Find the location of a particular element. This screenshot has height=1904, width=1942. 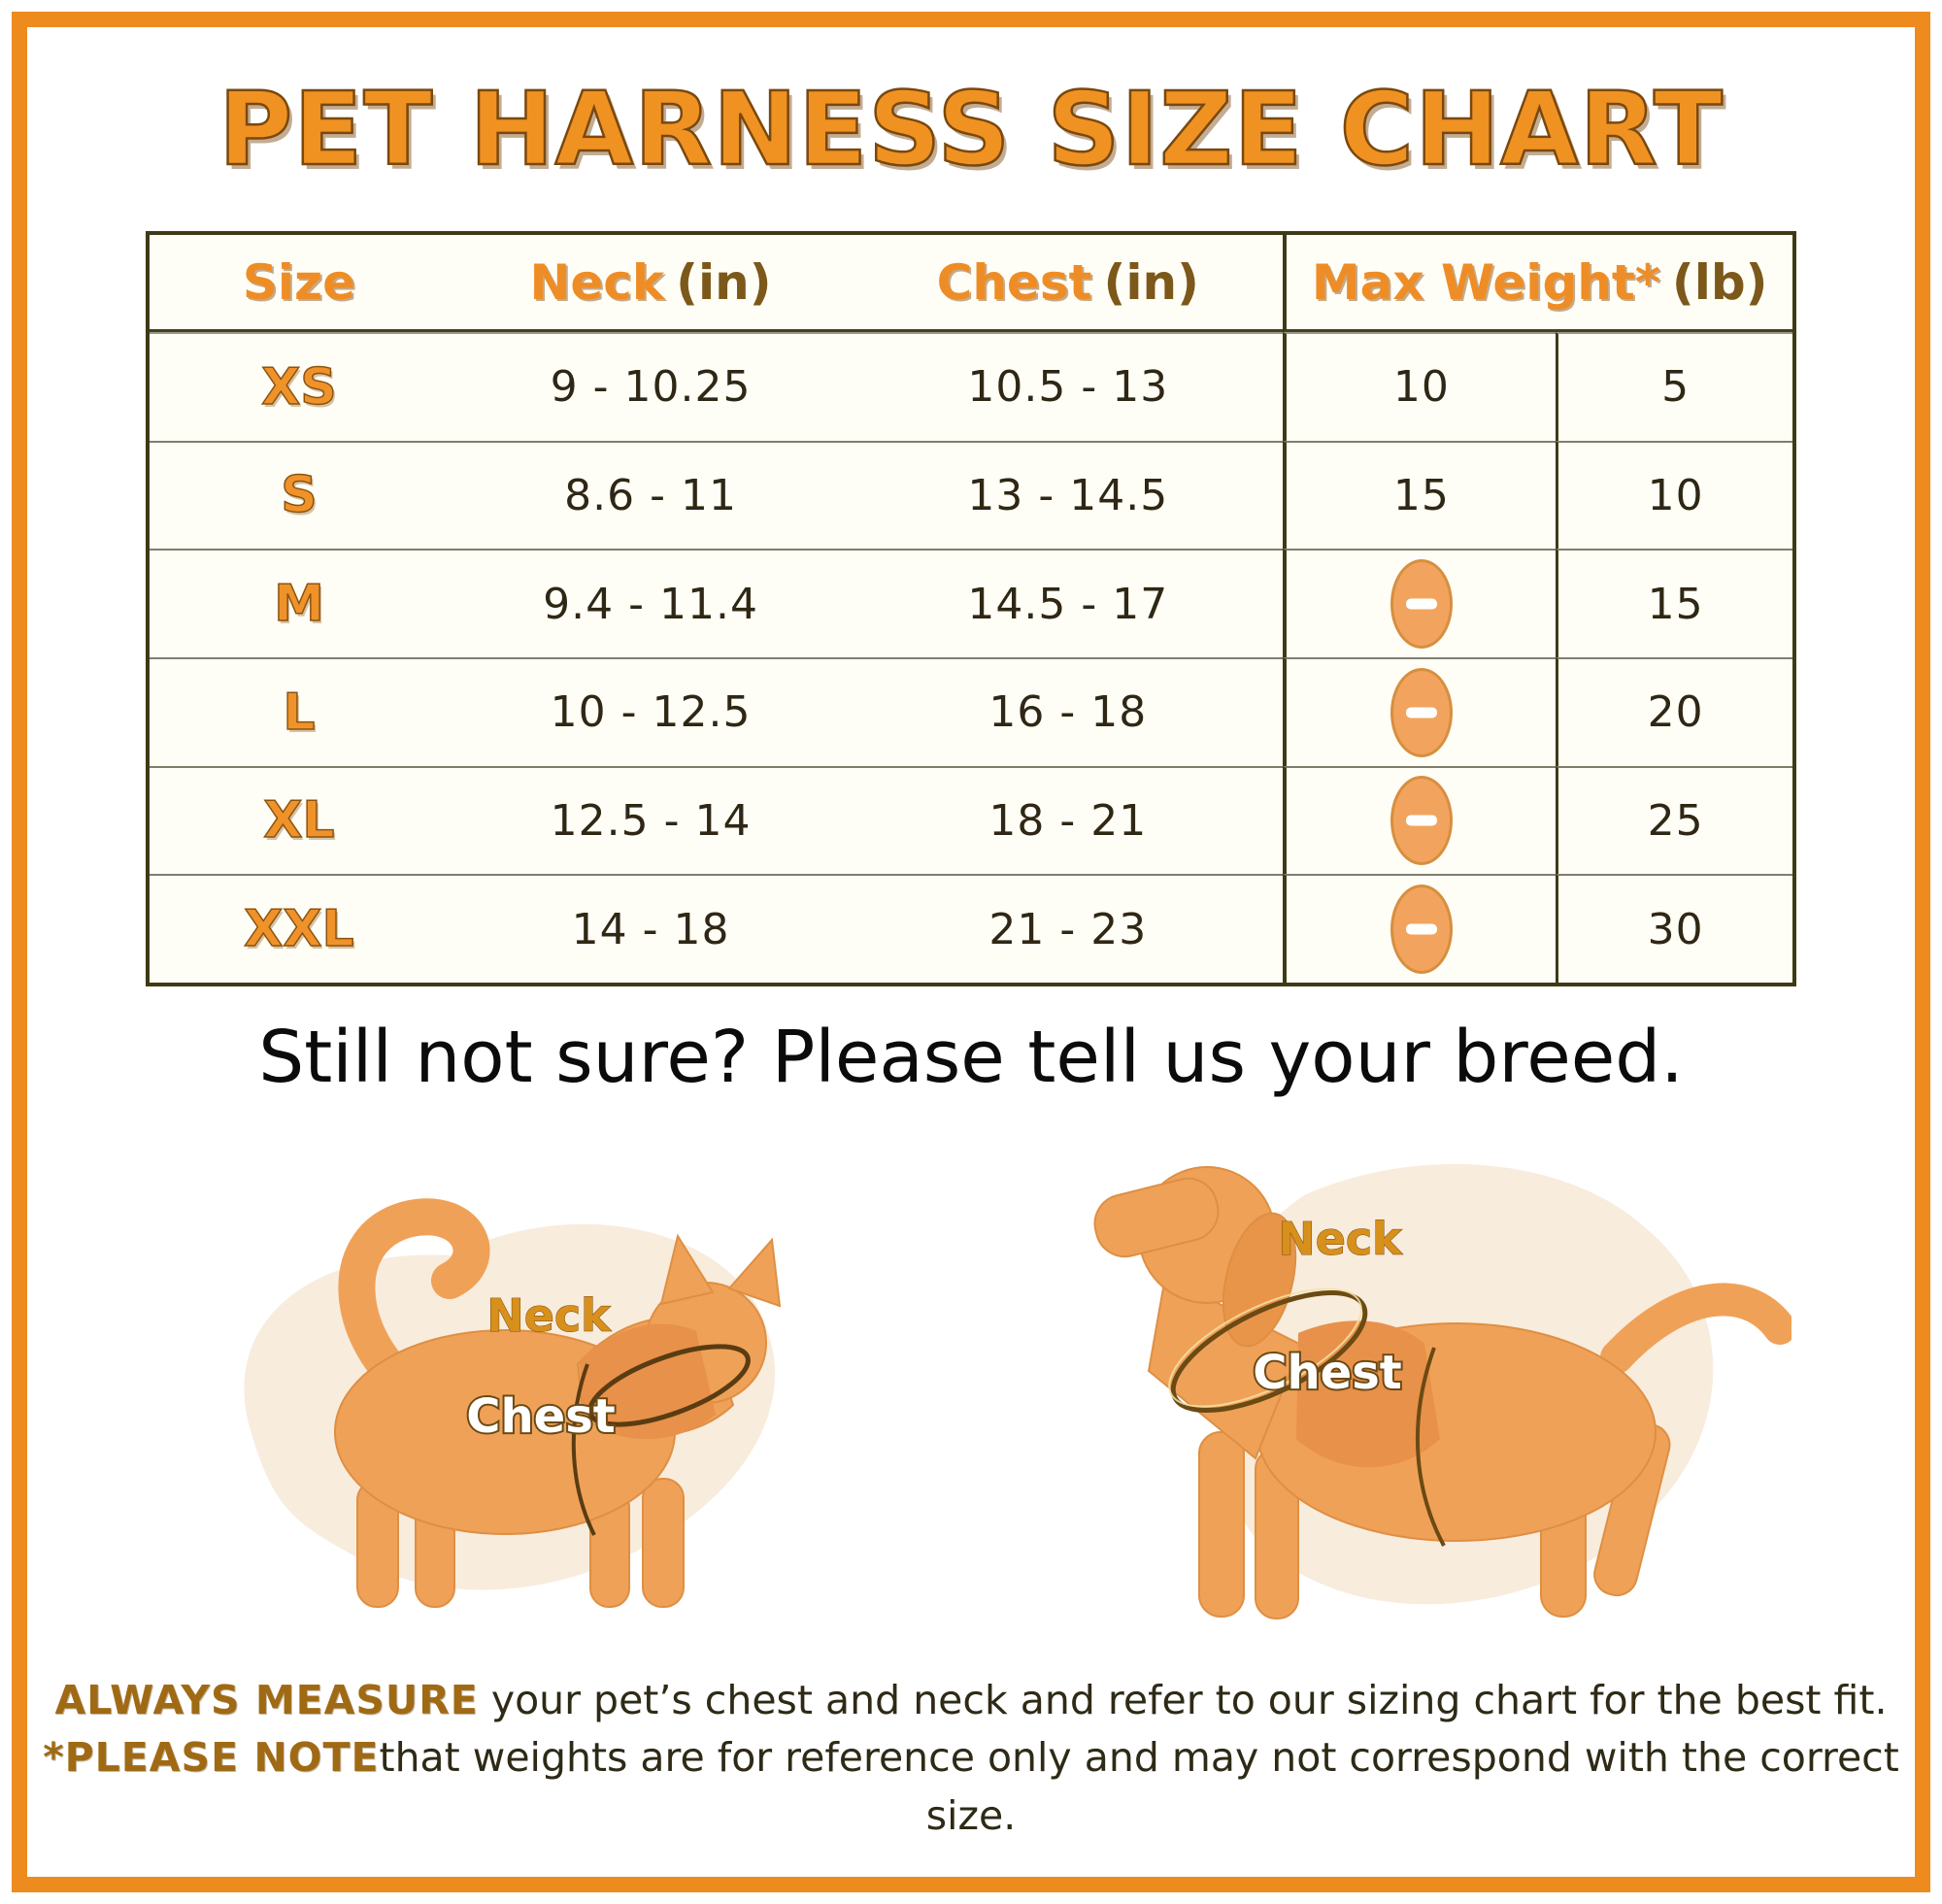

cell-xs-size: XS is located at coordinates (299, 386).